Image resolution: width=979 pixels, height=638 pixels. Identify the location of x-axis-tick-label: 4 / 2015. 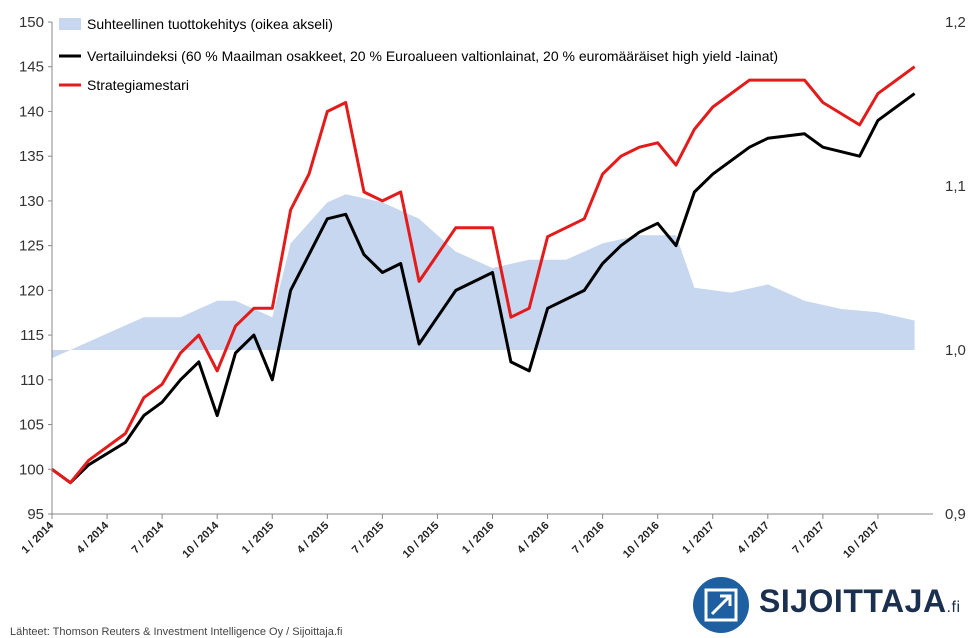
(313, 538).